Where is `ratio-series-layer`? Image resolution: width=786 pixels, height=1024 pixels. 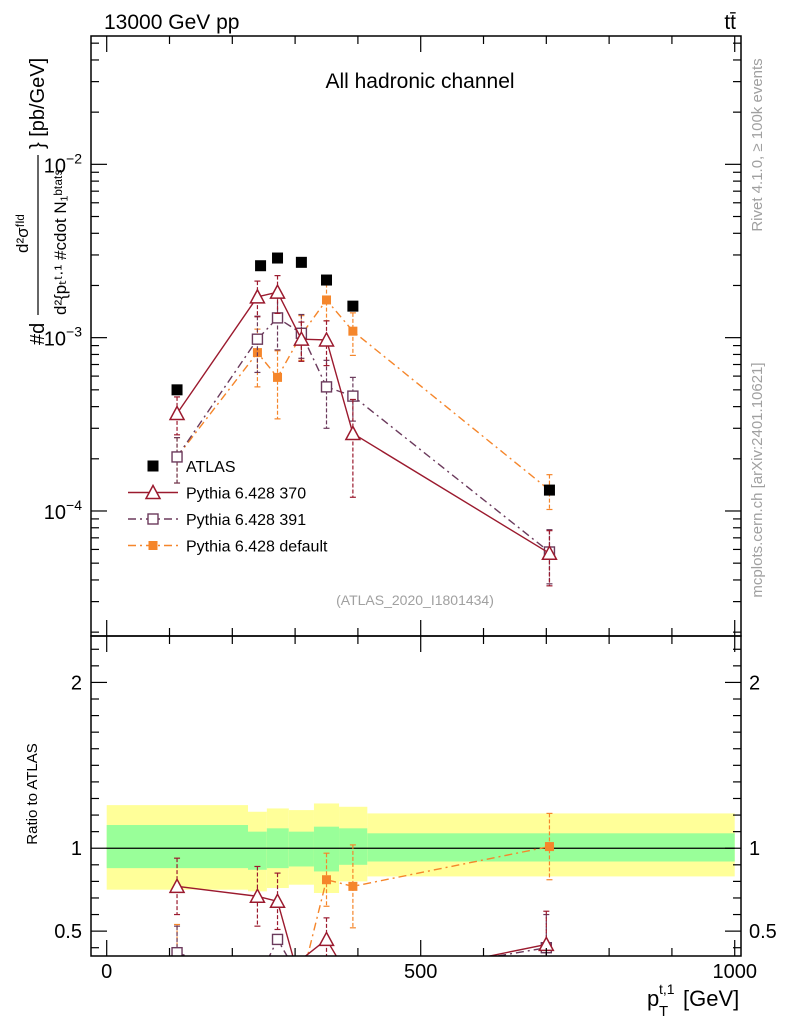 ratio-series-layer is located at coordinates (361, 884).